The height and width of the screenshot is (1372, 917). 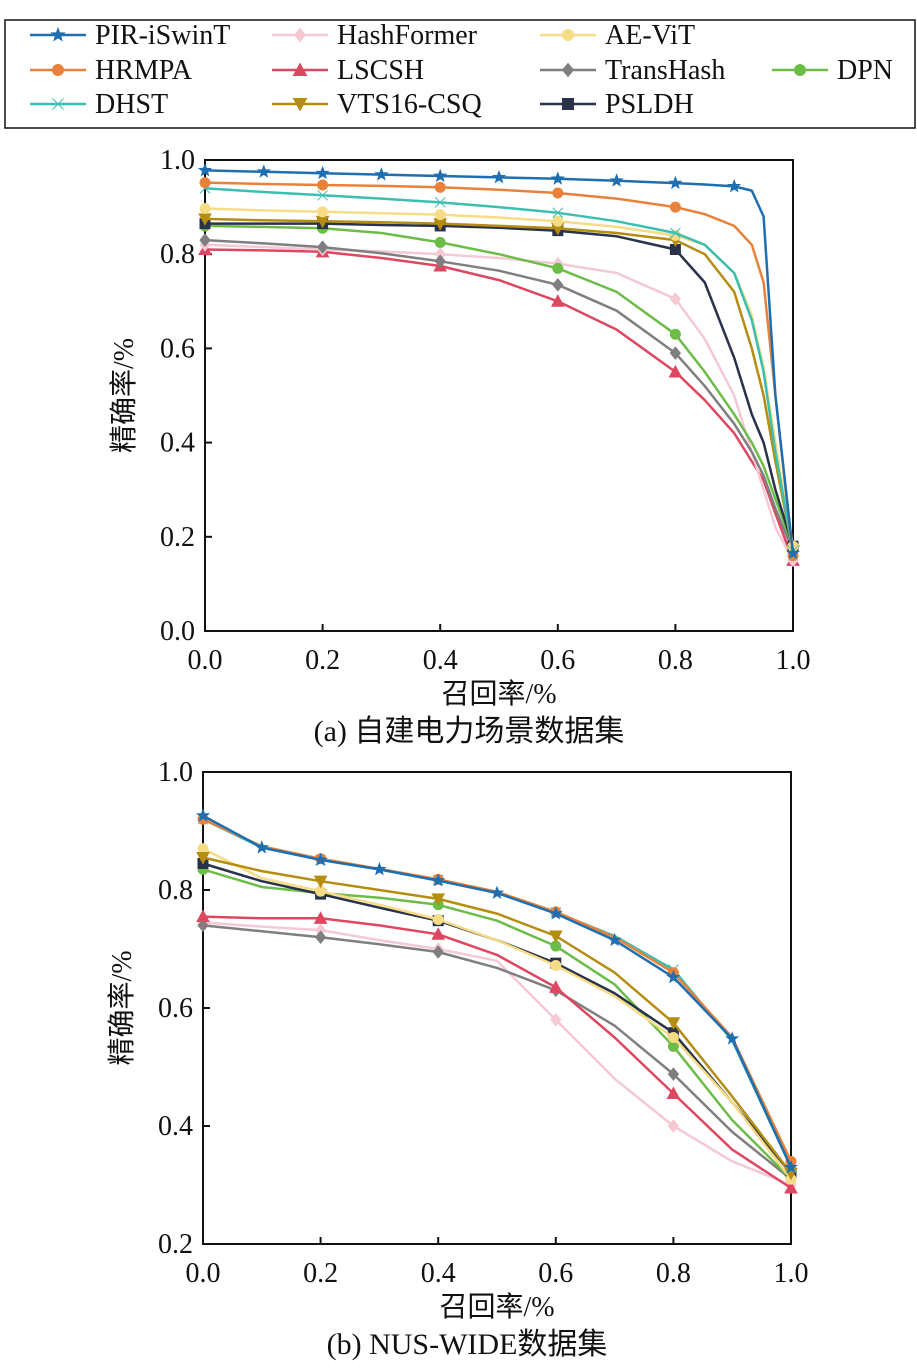 I want to click on series-hashformer, so click(x=497, y=1053).